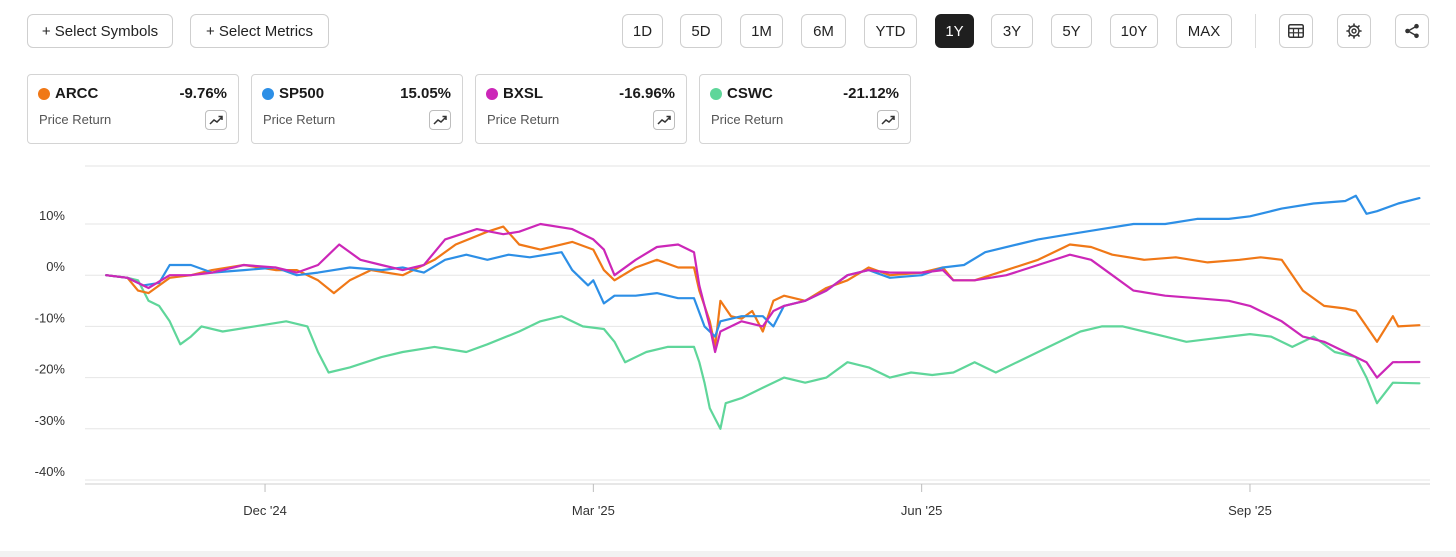 This screenshot has width=1456, height=557. I want to click on y-tick-label: -20%, so click(50, 369).